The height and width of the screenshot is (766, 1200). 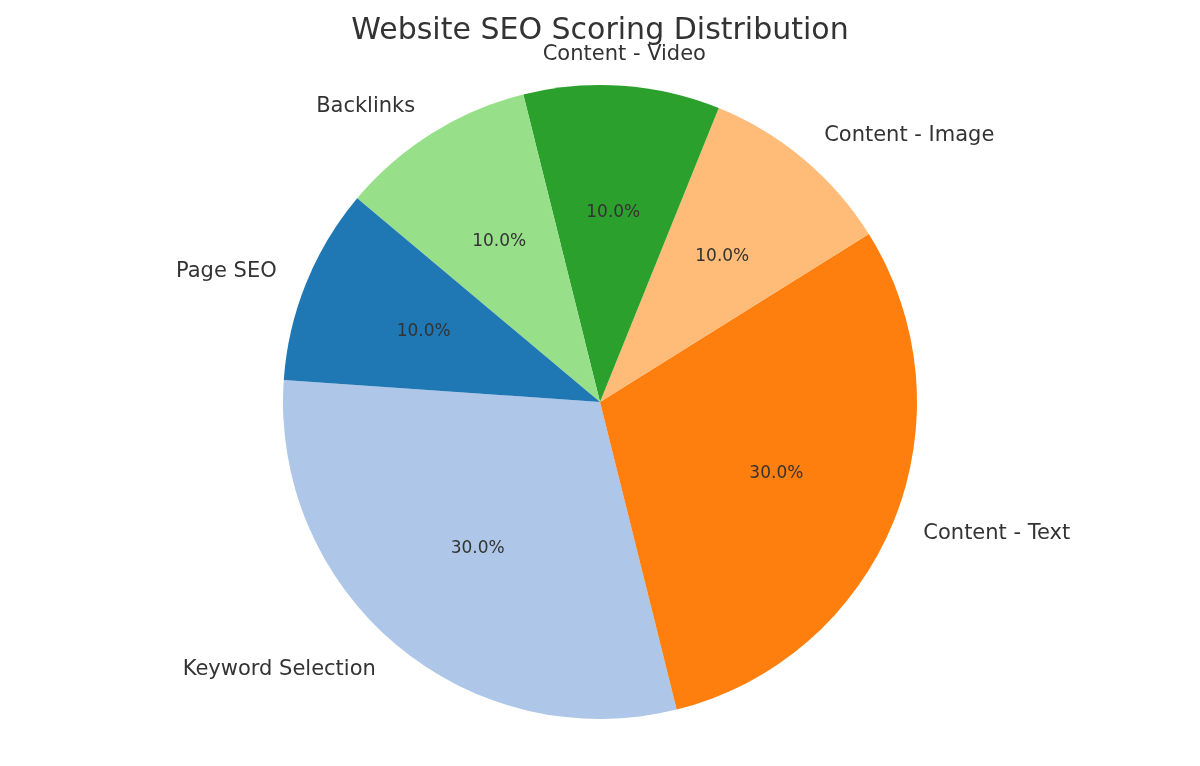 What do you see at coordinates (226, 270) in the screenshot?
I see `slice-label: Page SEO` at bounding box center [226, 270].